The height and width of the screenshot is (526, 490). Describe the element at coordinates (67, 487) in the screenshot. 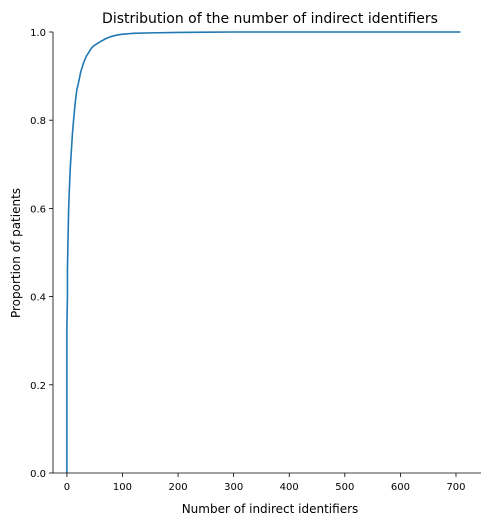

I see `x-tick-label: 0` at that location.